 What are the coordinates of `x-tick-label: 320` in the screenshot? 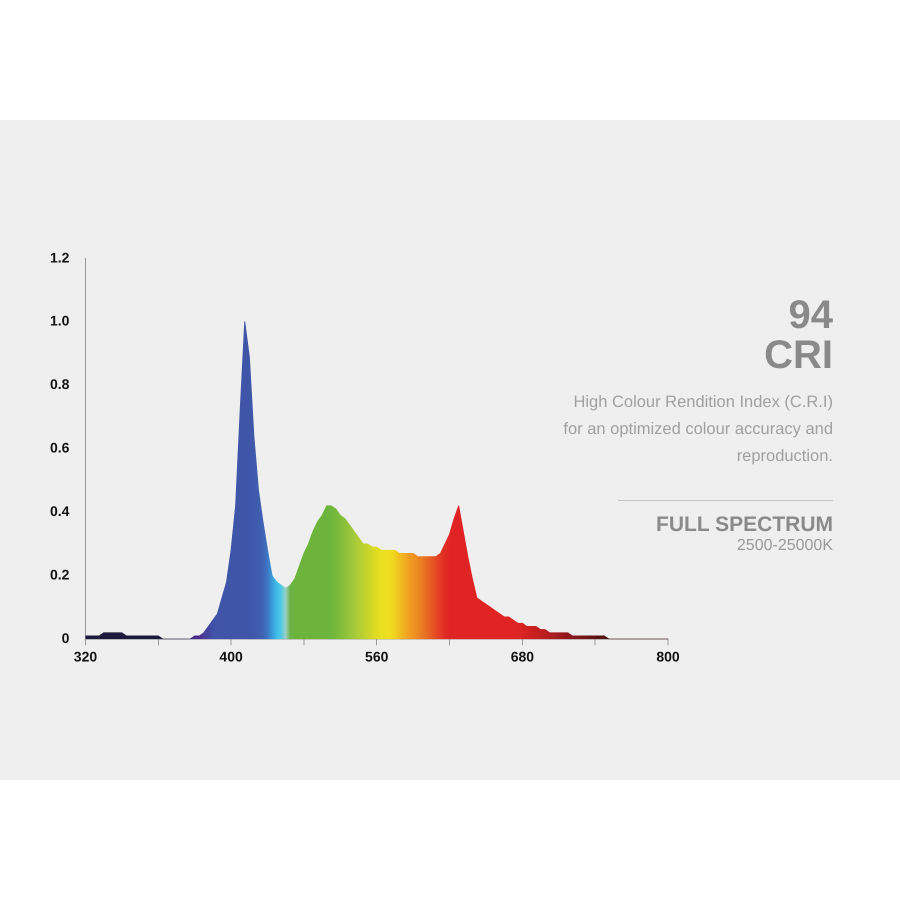 It's located at (86, 656).